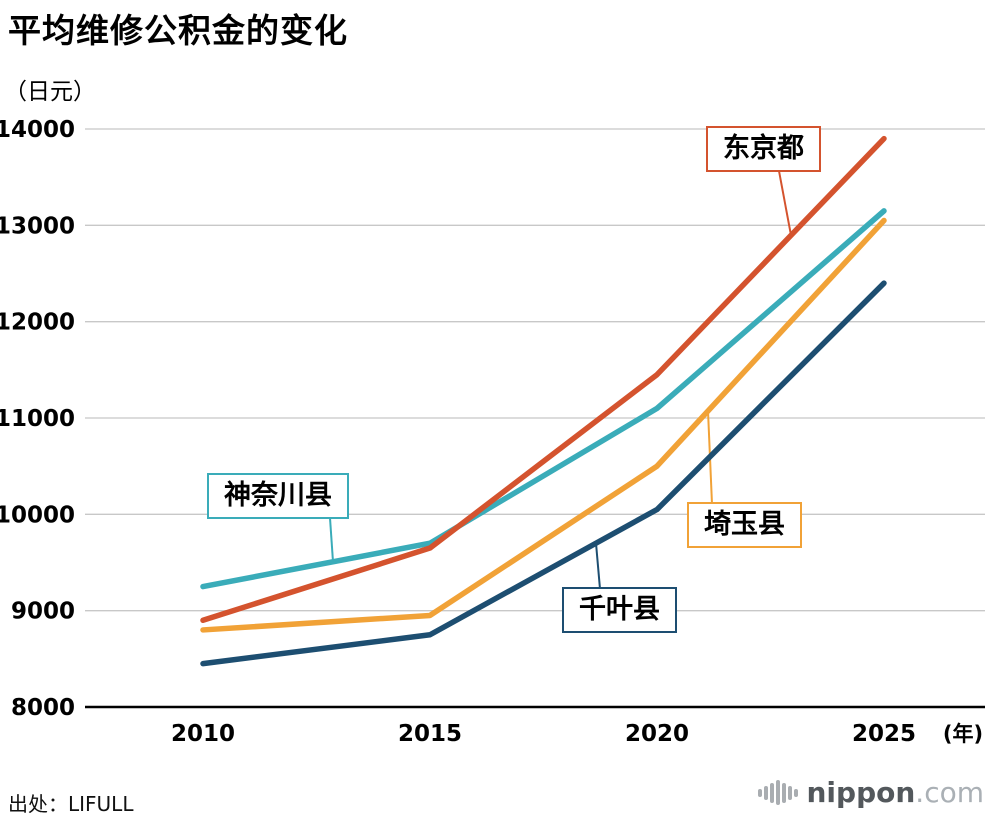 The height and width of the screenshot is (820, 1000). I want to click on y-tick-label: 12000, so click(37, 323).